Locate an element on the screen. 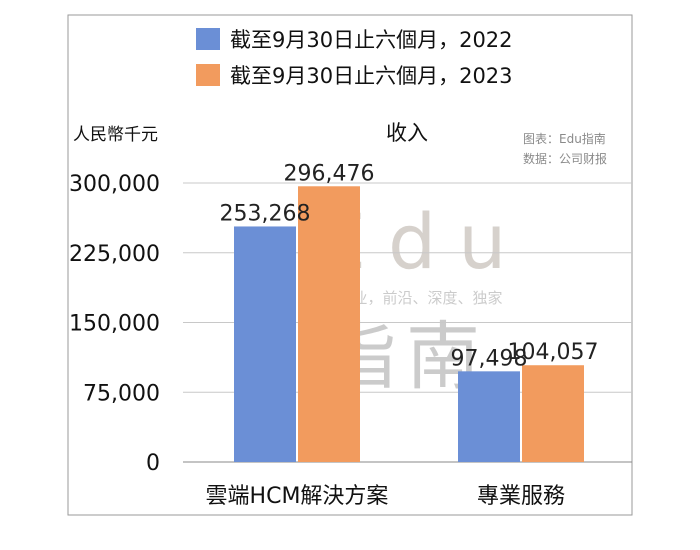 The image size is (700, 550). bar-value-label: 104,057 is located at coordinates (553, 352).